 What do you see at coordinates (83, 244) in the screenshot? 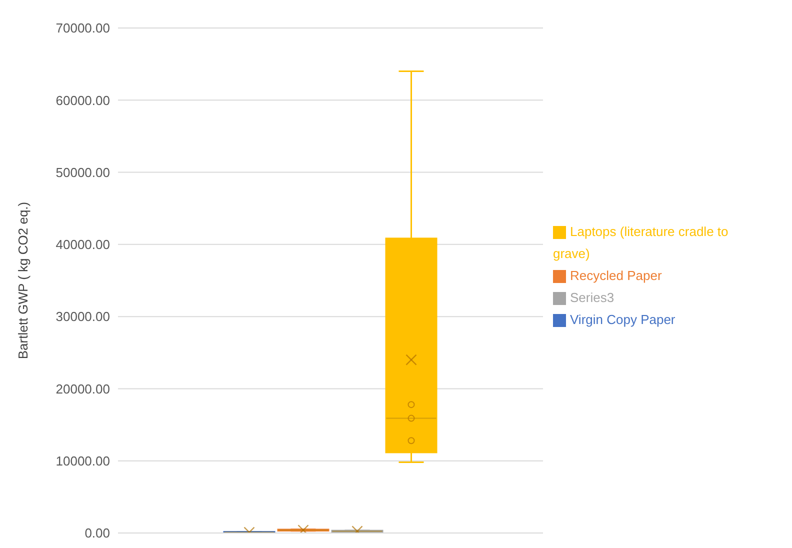
I see `y-tick-label: 40000.00` at bounding box center [83, 244].